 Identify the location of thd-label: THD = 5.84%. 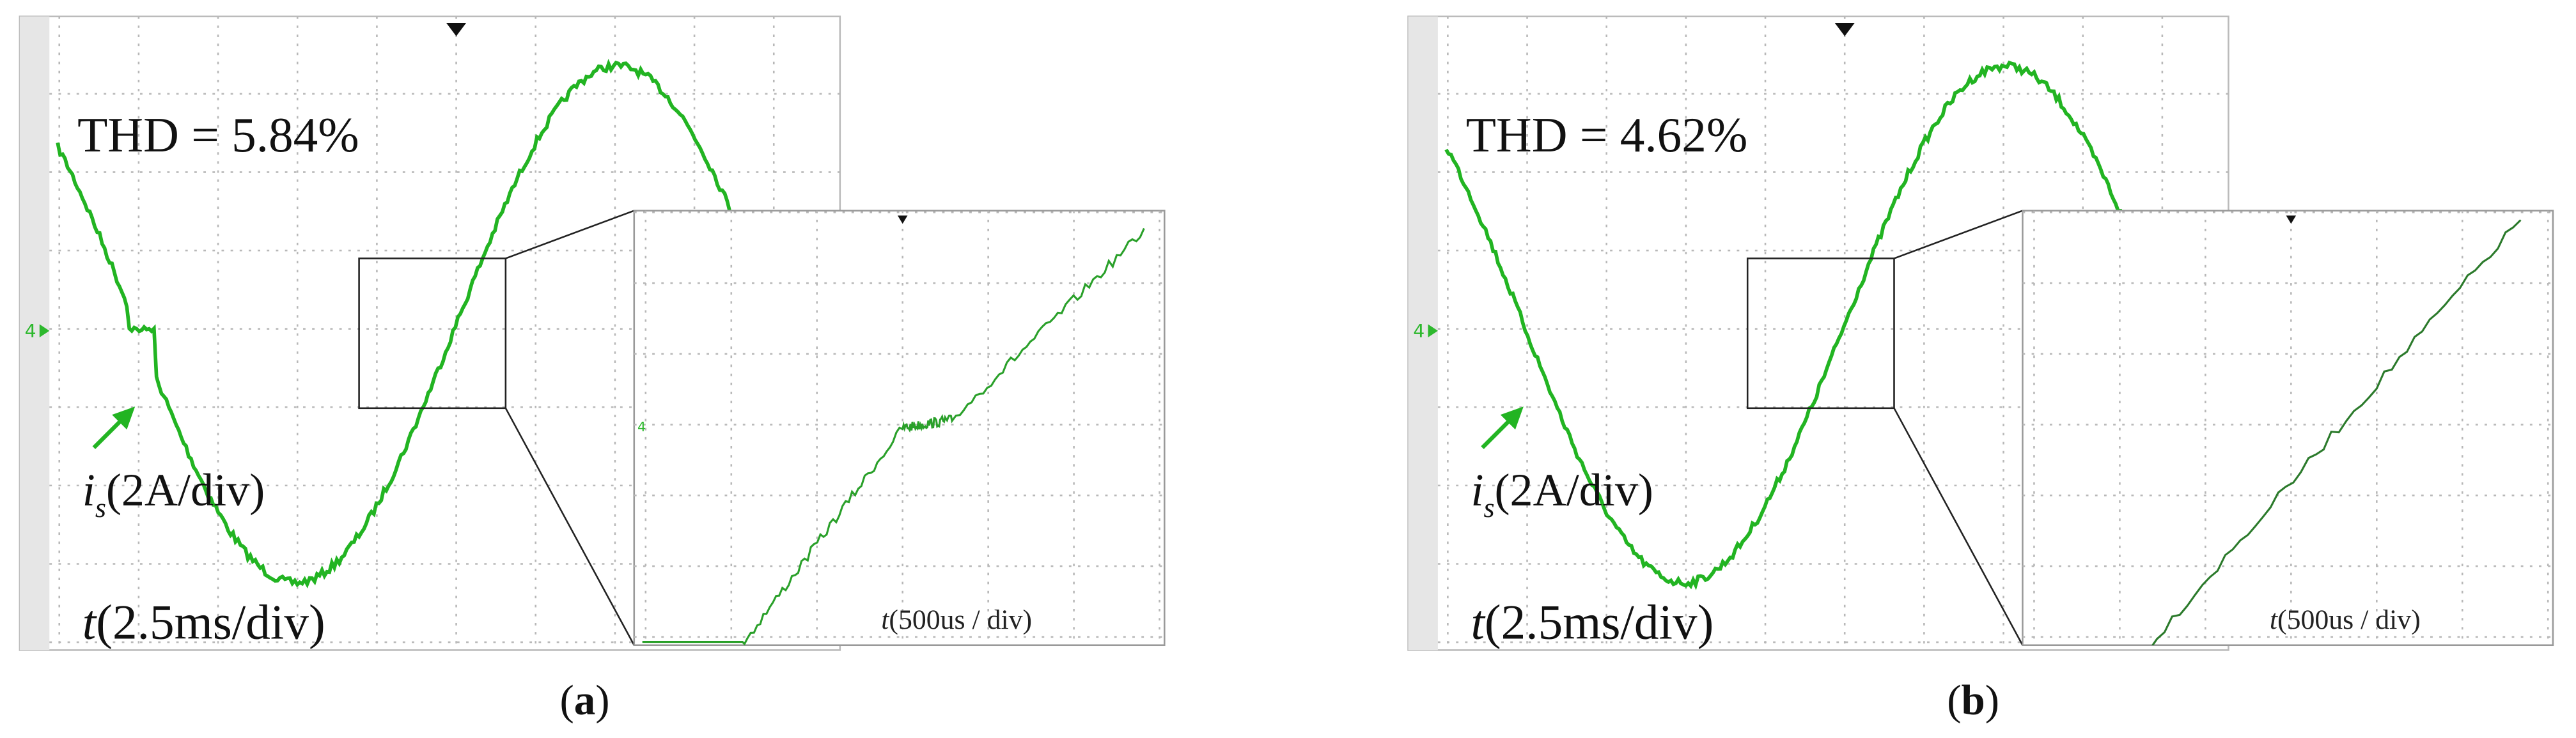
(218, 134).